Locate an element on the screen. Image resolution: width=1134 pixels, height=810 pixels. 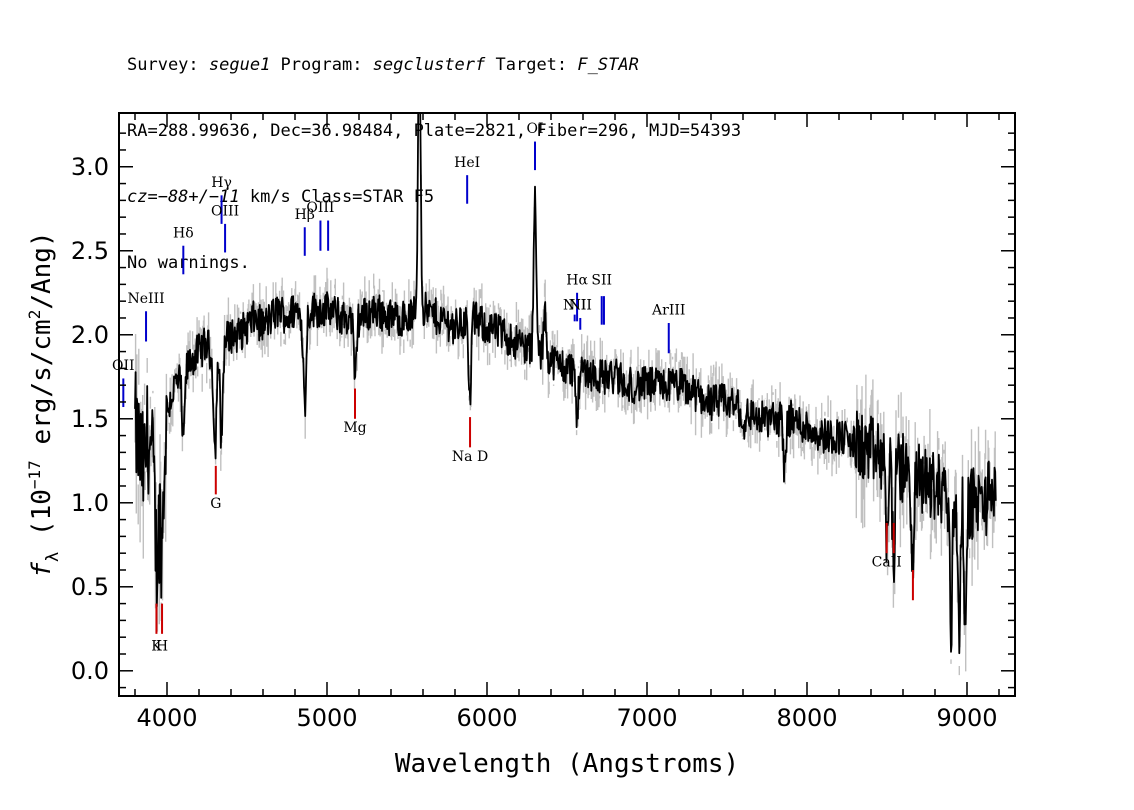
y-tick-label: 0.0 is located at coordinates (90, 671).